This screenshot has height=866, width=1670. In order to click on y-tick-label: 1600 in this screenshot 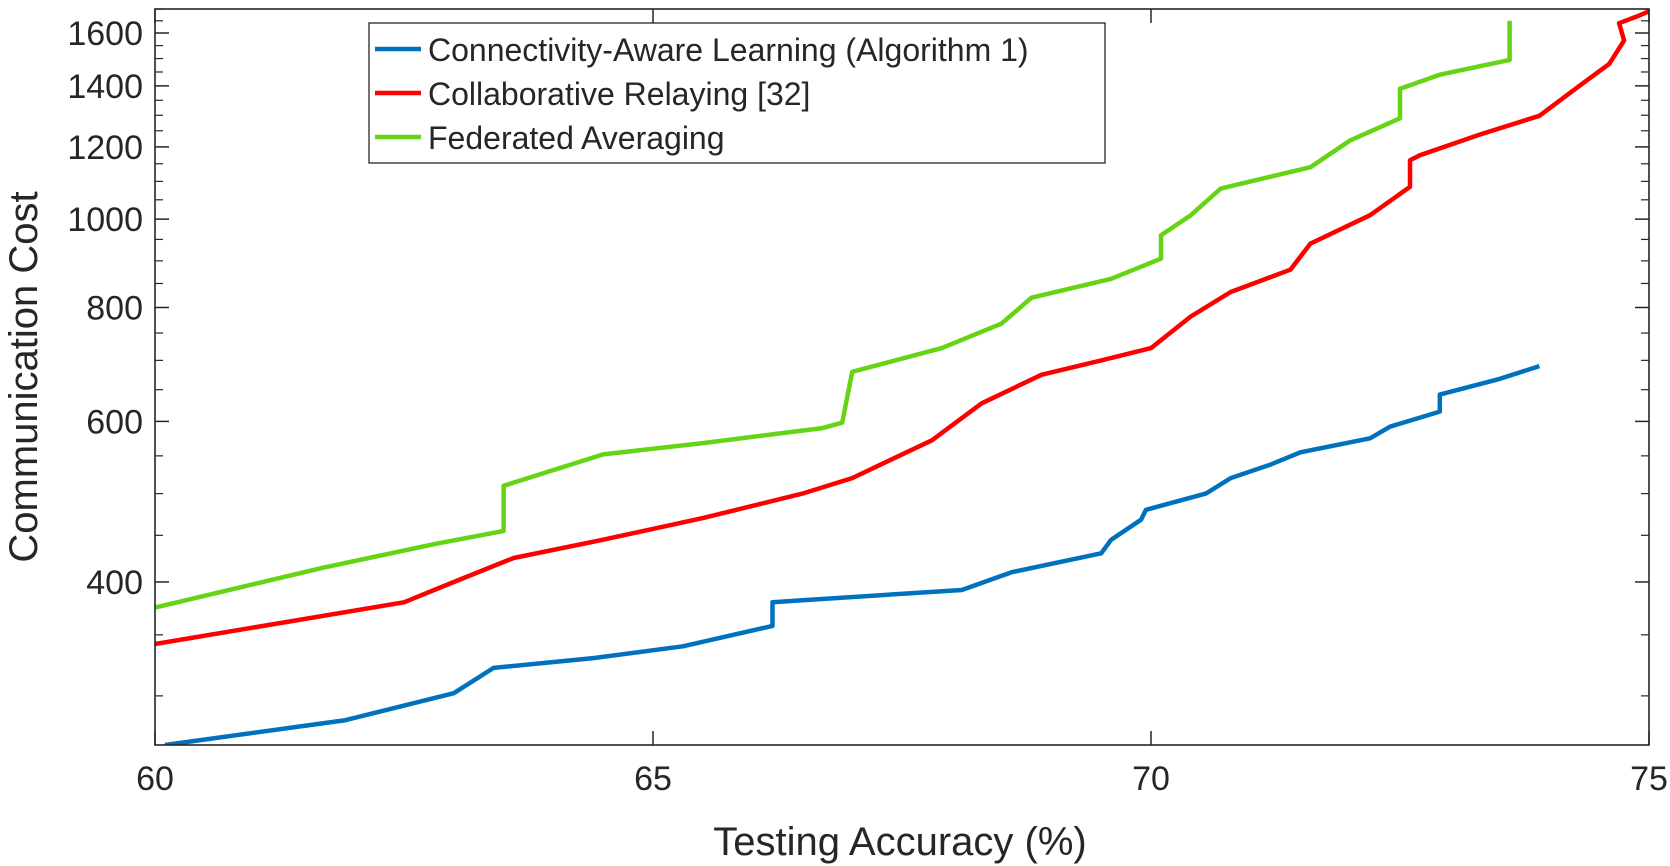, I will do `click(105, 34)`.